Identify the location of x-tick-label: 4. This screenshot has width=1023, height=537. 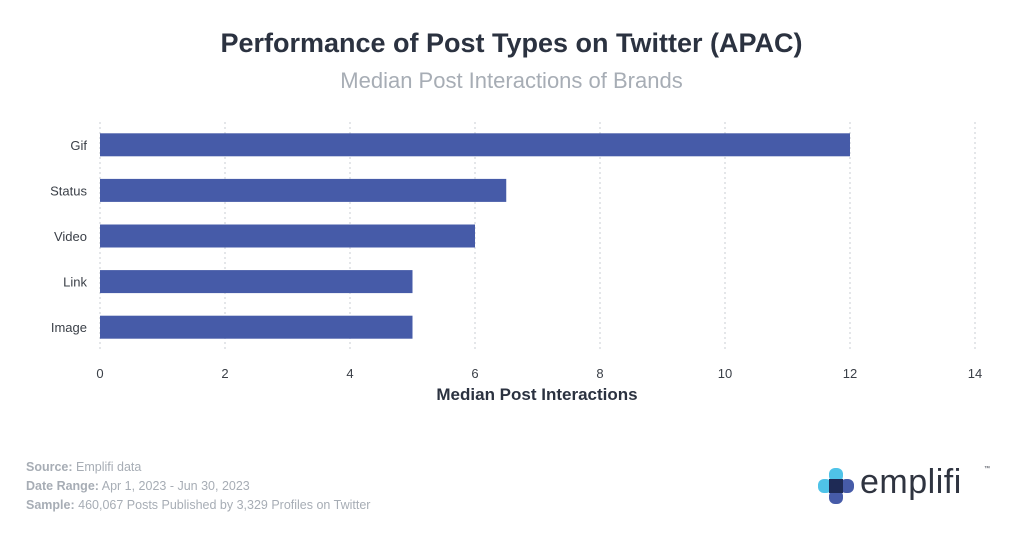
(349, 373).